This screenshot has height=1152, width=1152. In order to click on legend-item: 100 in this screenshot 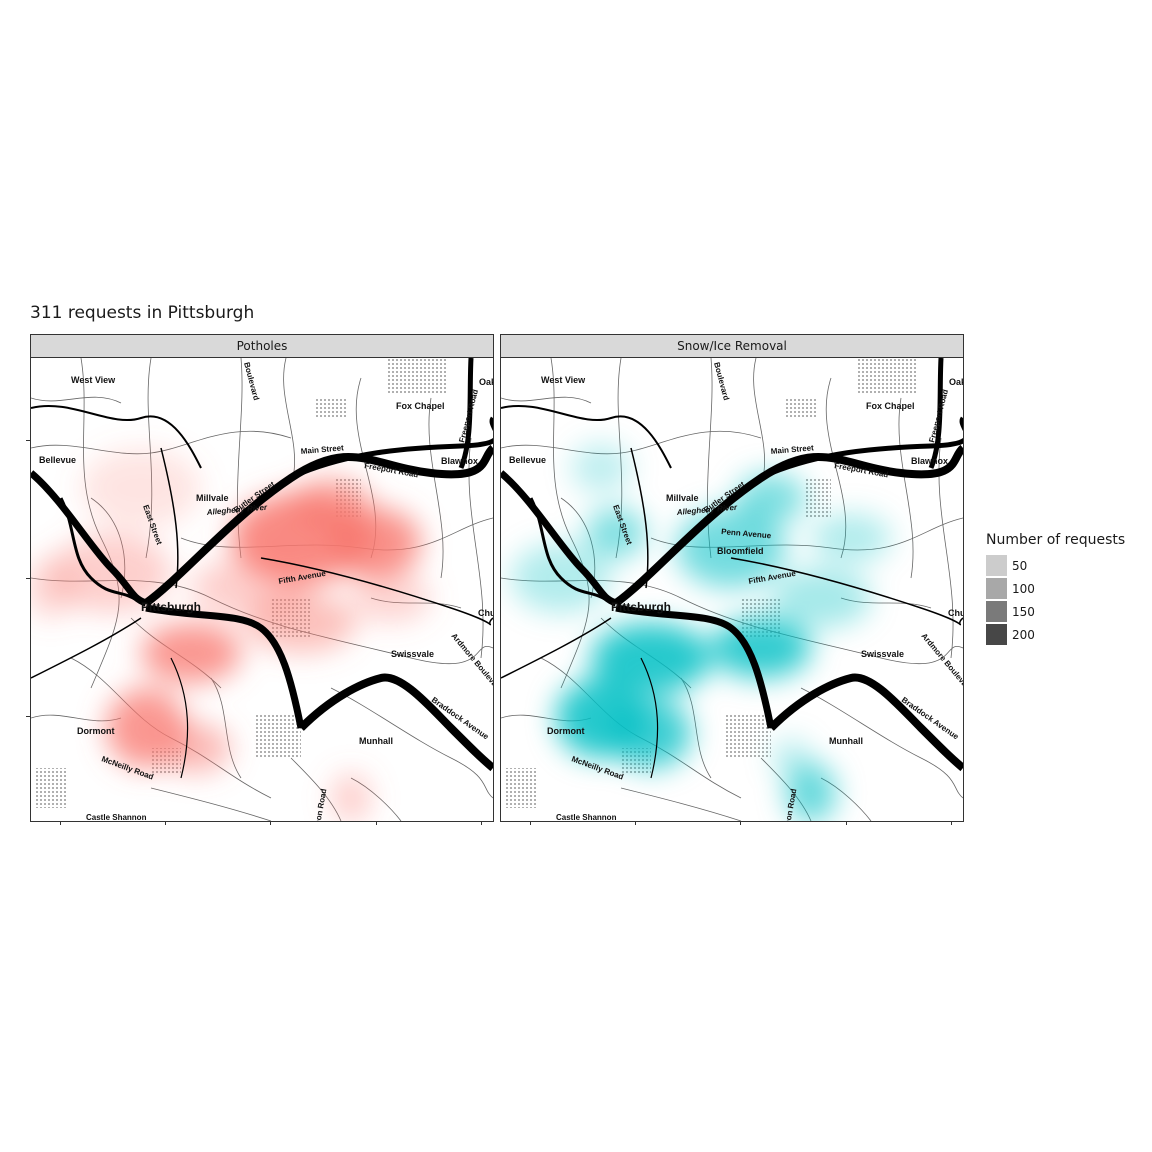, I will do `click(1055, 588)`.